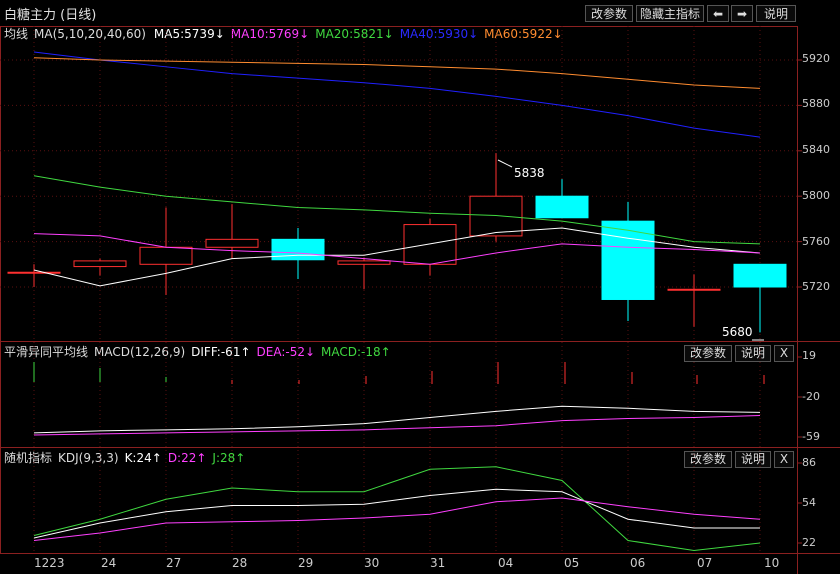 Image resolution: width=840 pixels, height=574 pixels. Describe the element at coordinates (270, 34) in the screenshot. I see `ma10-value: MA10:5769↓` at that location.